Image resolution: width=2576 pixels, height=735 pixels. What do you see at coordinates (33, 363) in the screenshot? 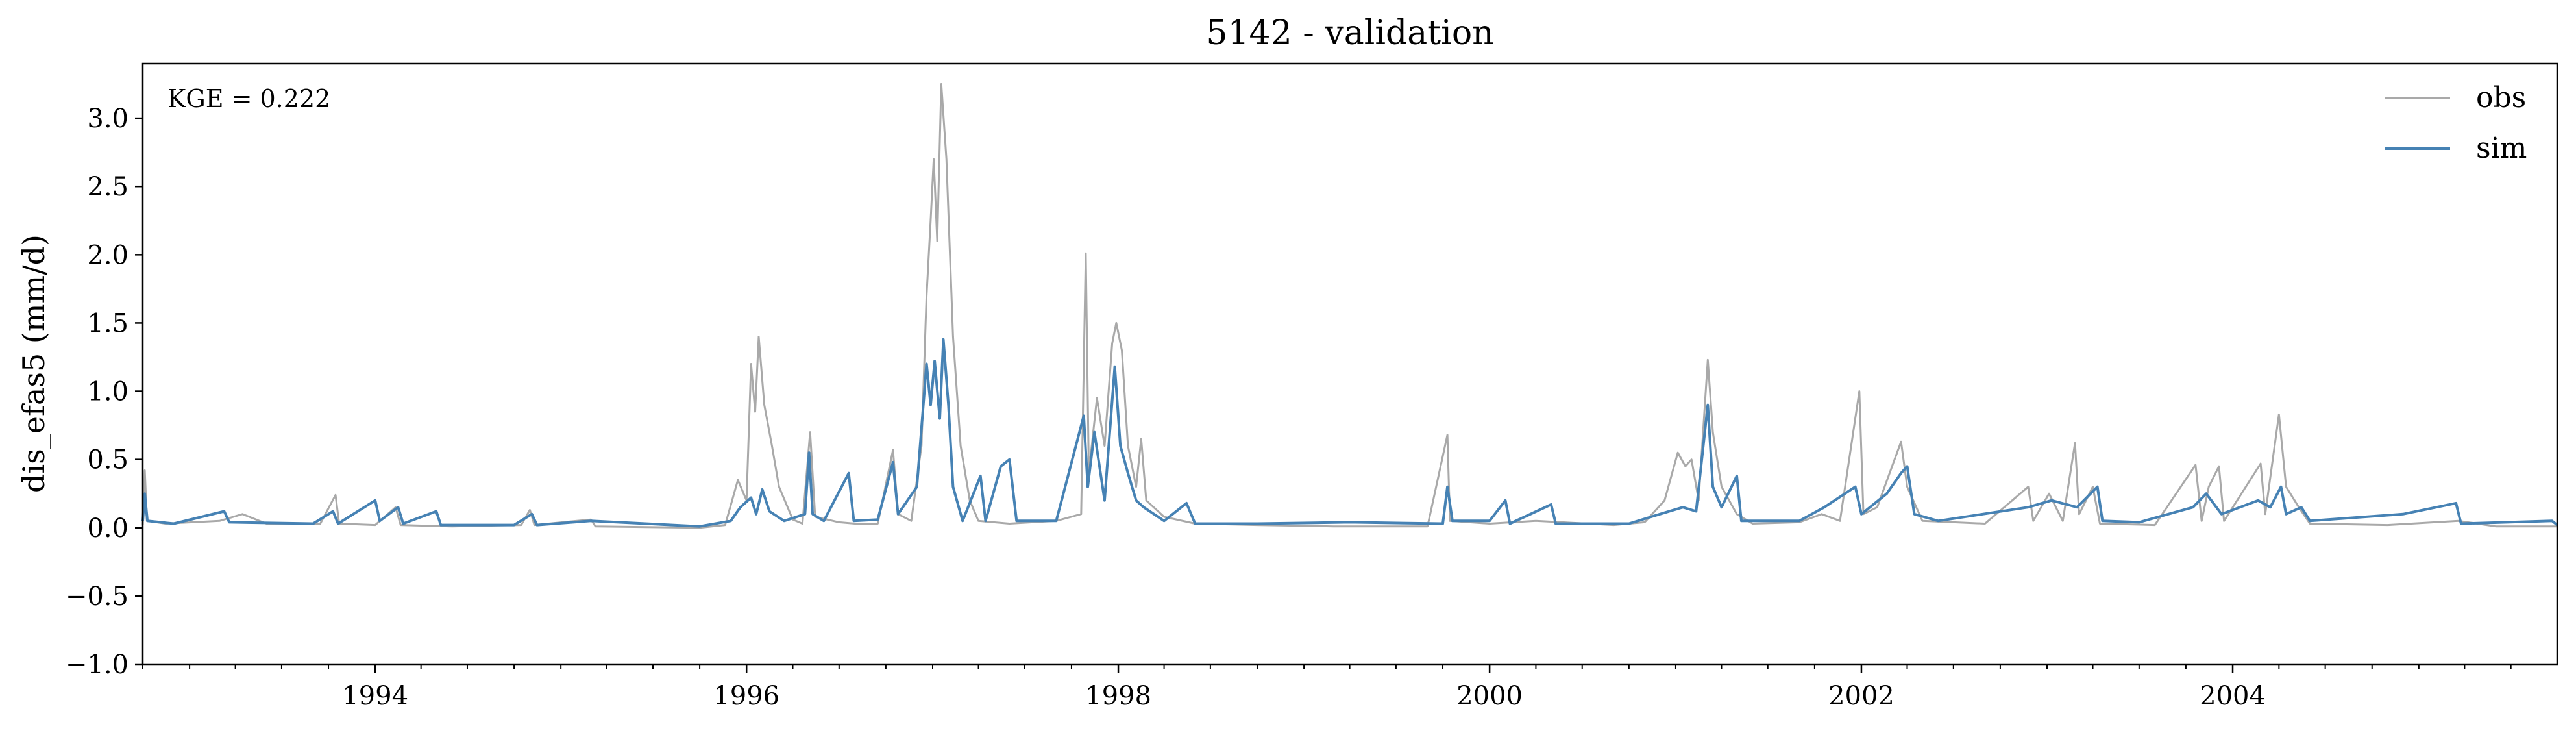
I see `y-axis-label: dis_efas5 (mm/d)` at bounding box center [33, 363].